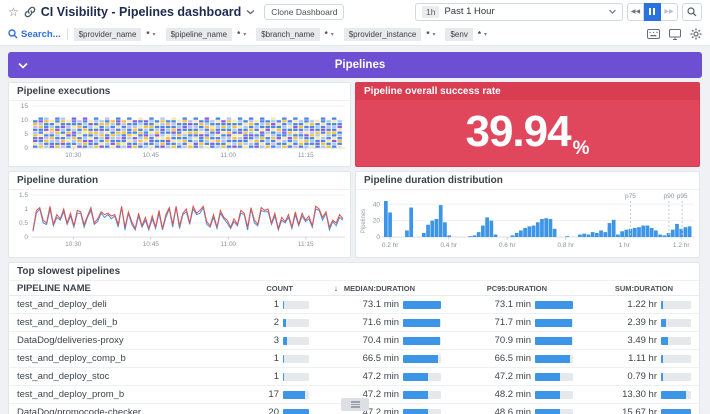 Image resolution: width=710 pixels, height=414 pixels. I want to click on variable-pill-branch_name: $branch_name * ▾, so click(297, 34).